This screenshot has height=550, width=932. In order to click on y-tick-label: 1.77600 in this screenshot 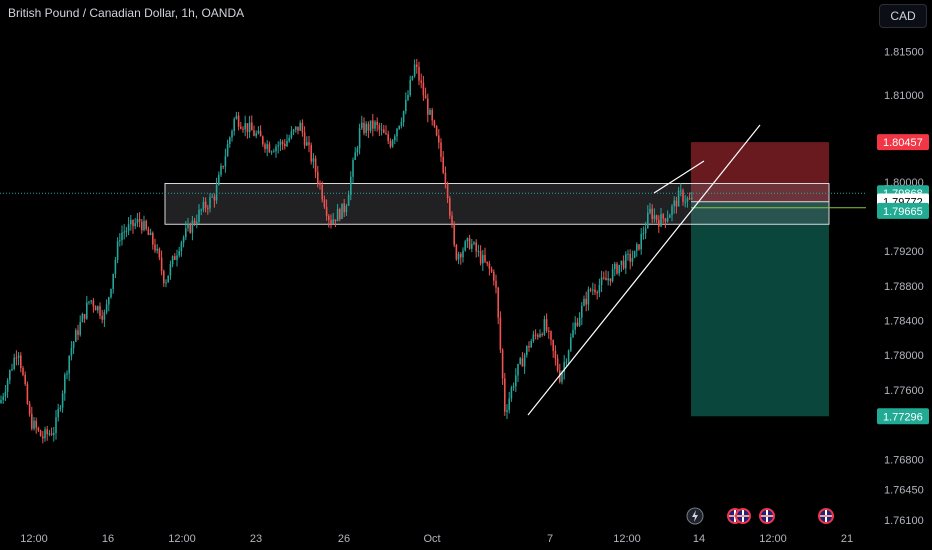, I will do `click(904, 391)`.